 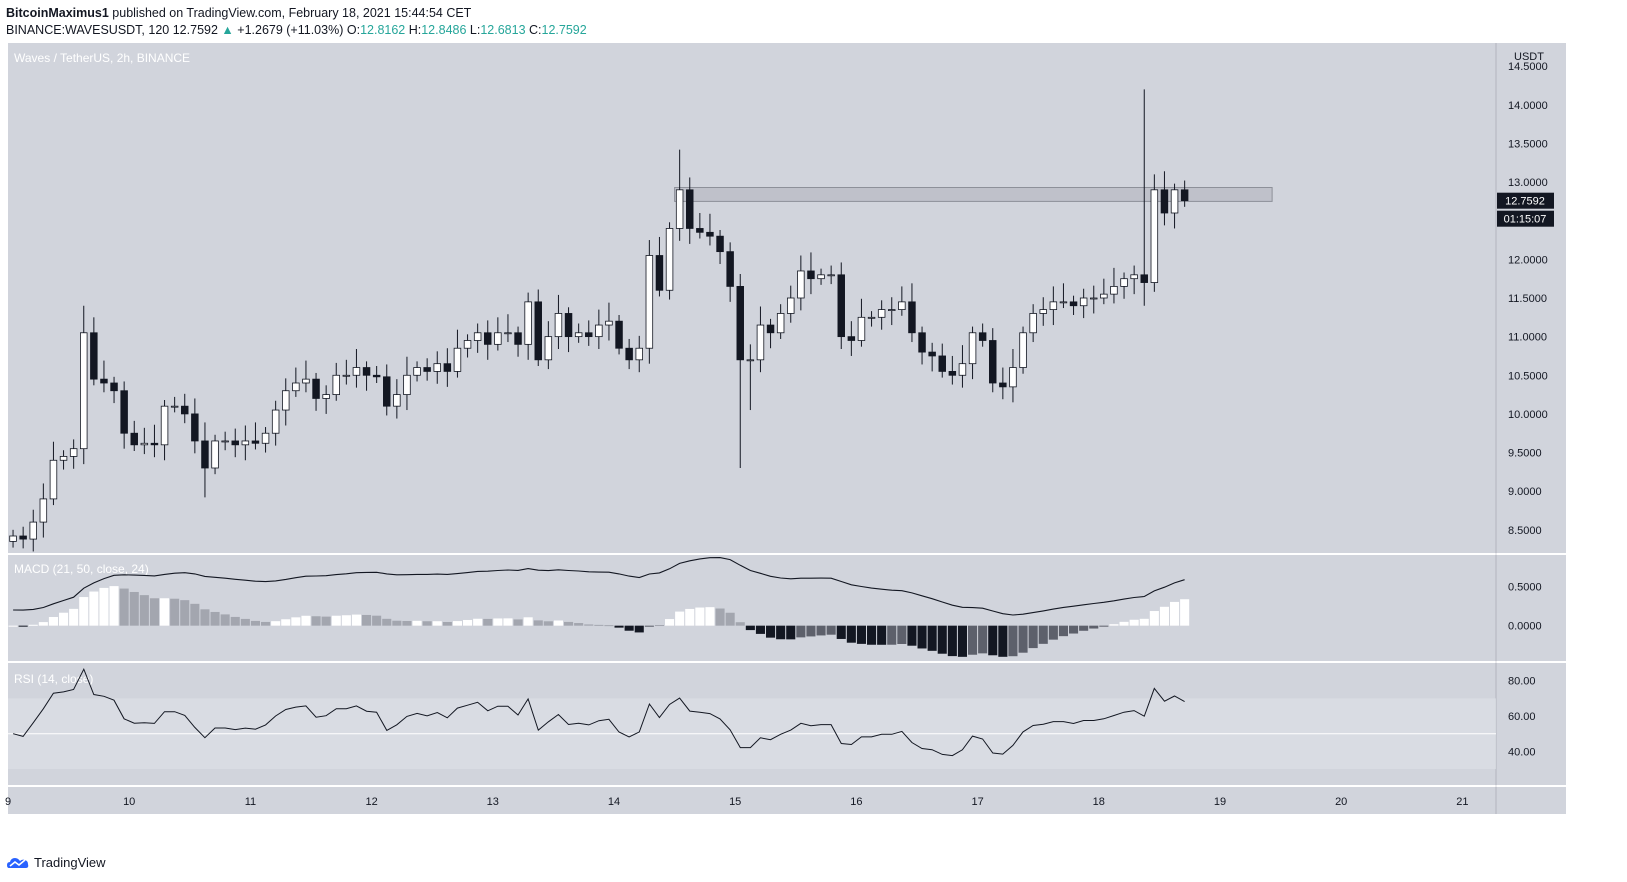 What do you see at coordinates (1341, 802) in the screenshot?
I see `x-tick-label: 20` at bounding box center [1341, 802].